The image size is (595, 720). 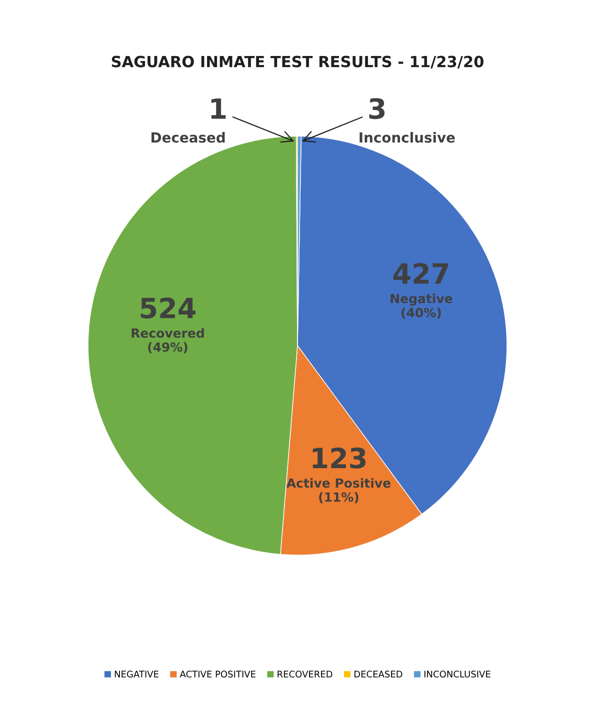 I want to click on data-label: 123, so click(x=339, y=458).